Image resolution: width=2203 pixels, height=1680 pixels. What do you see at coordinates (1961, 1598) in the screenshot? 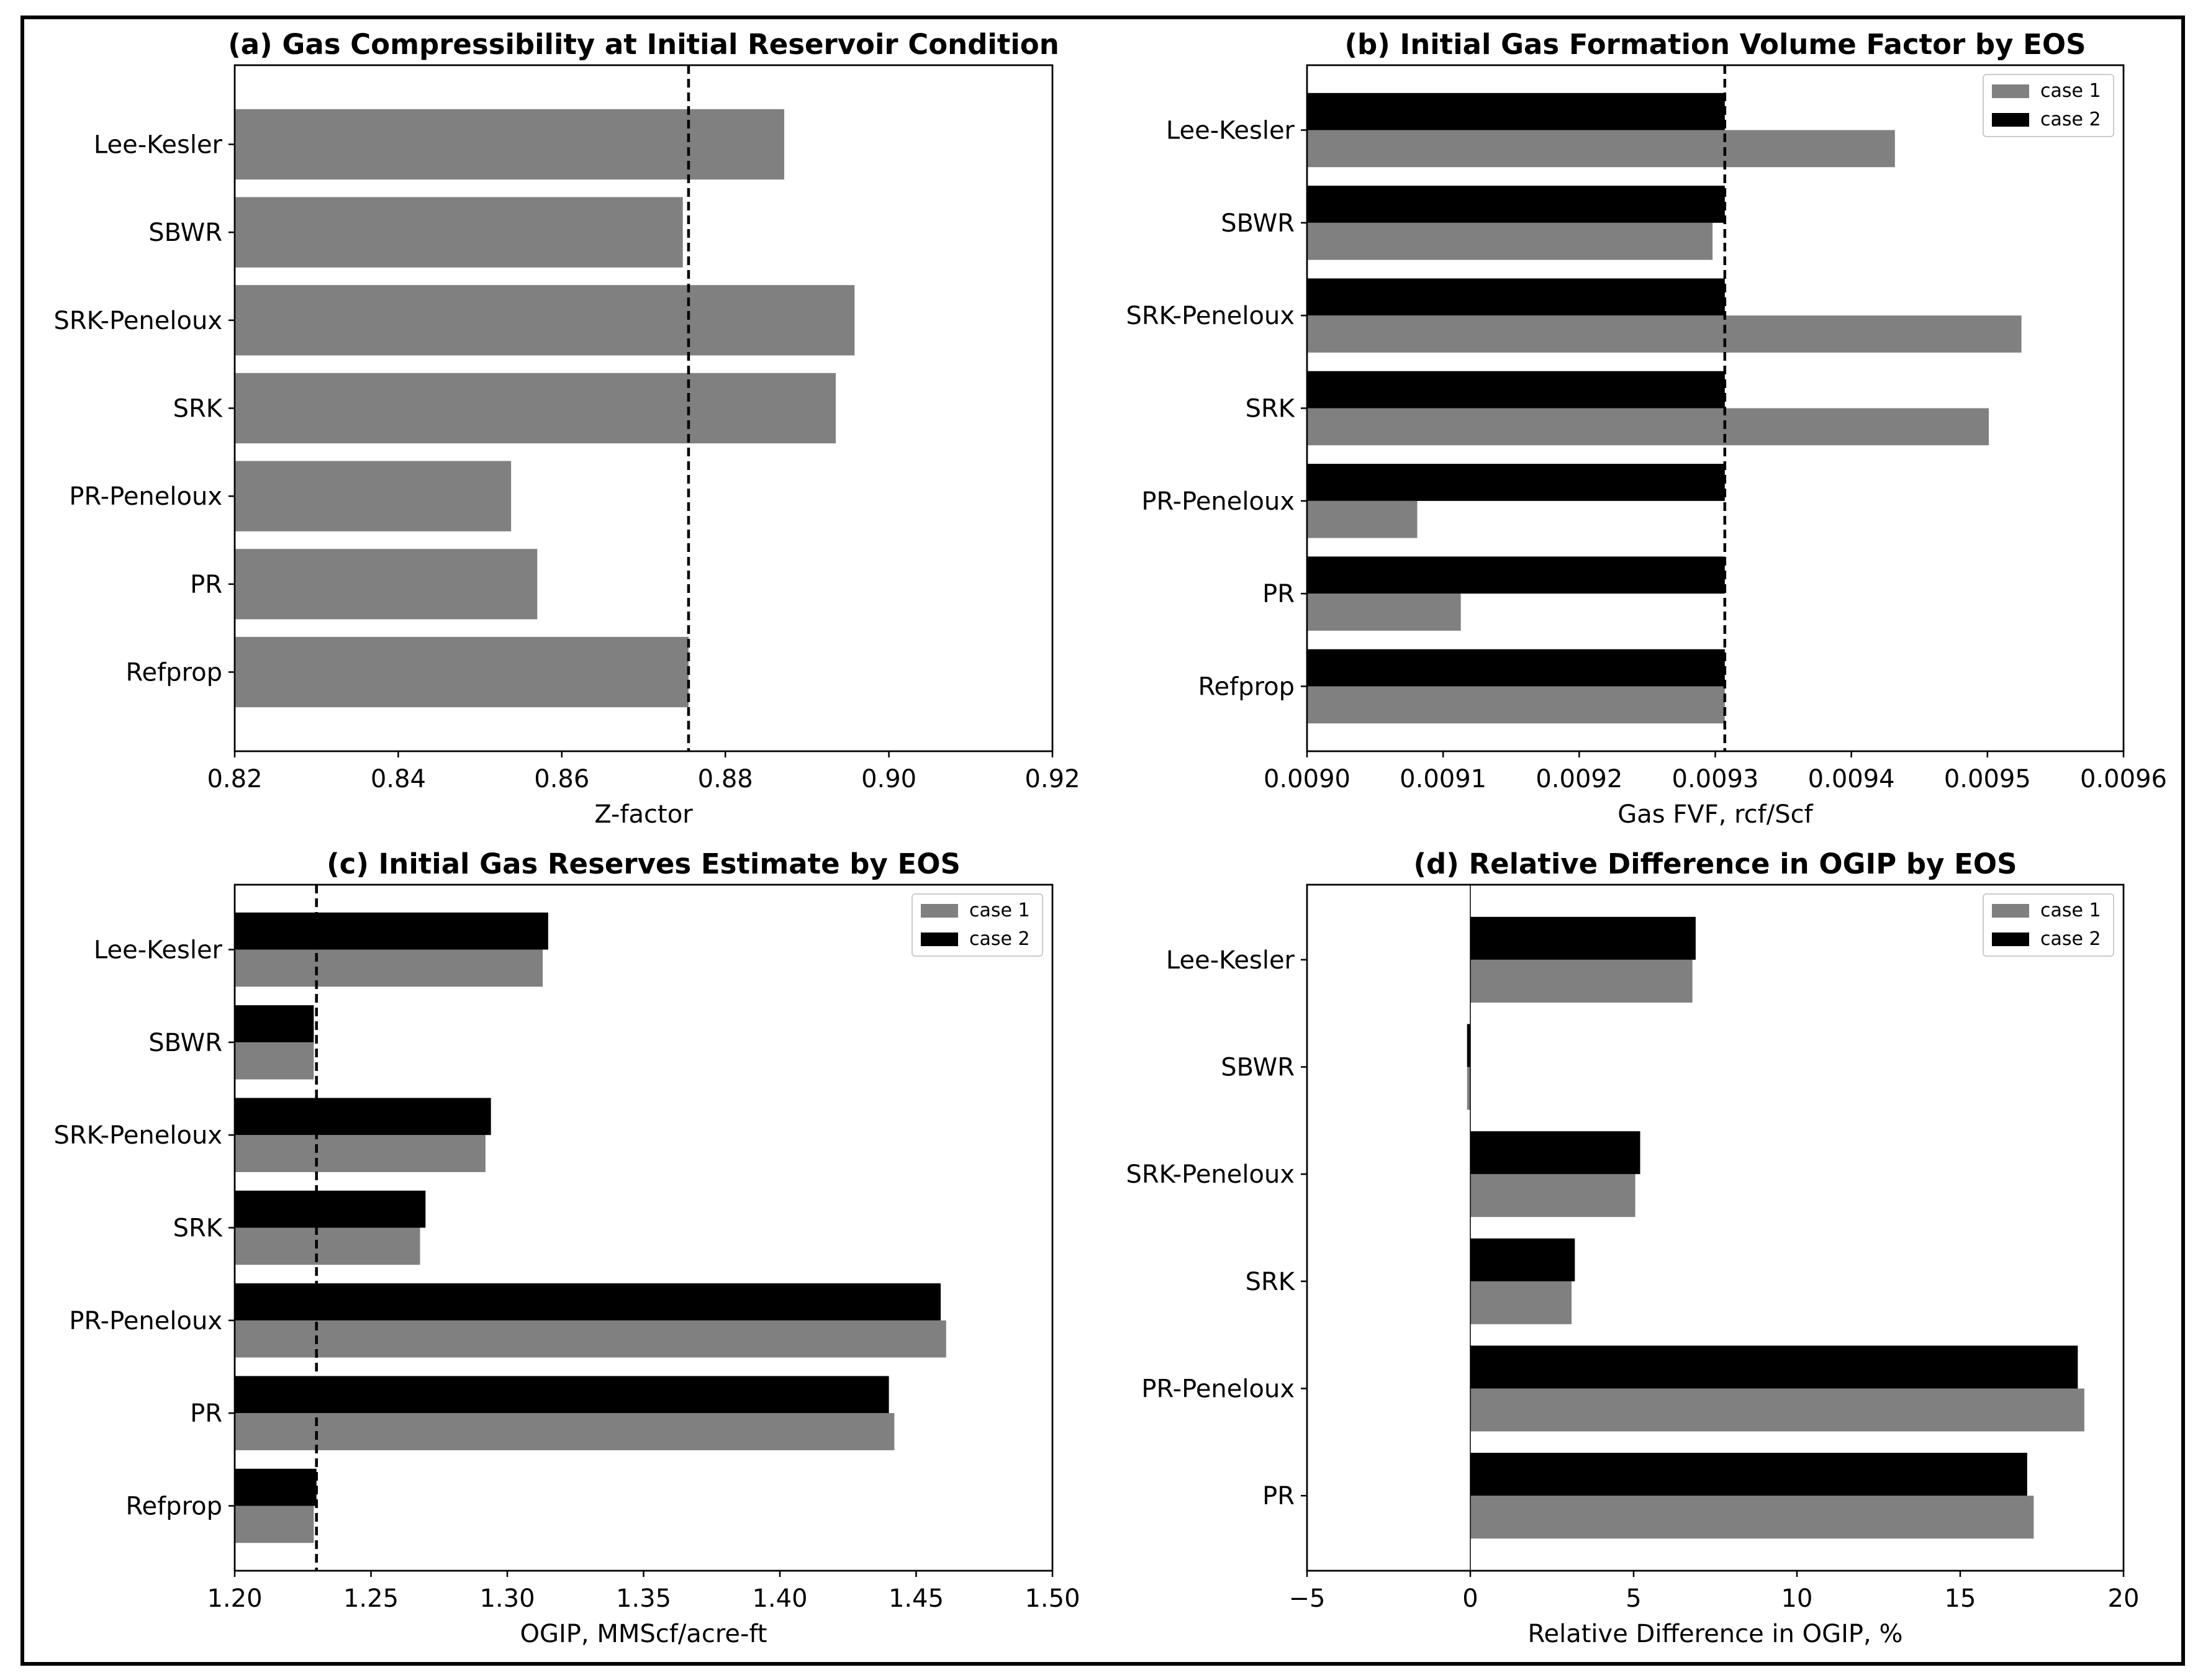
I see `x-tick-label: 15` at bounding box center [1961, 1598].